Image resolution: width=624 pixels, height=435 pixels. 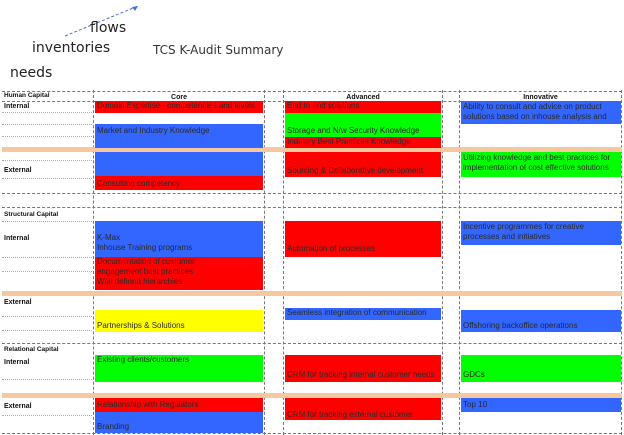 What do you see at coordinates (363, 368) in the screenshot?
I see `advanced-crm-internal: CRM for tracking internal customer needs` at bounding box center [363, 368].